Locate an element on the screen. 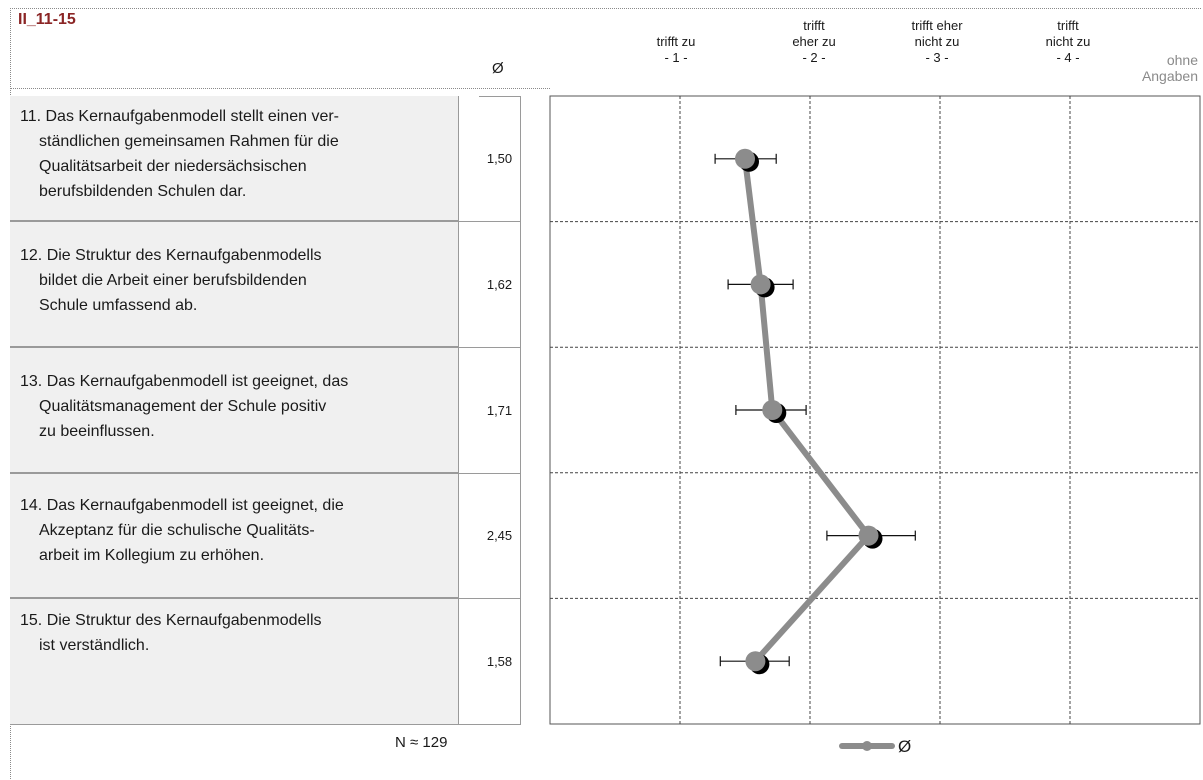 The width and height of the screenshot is (1203, 780). average-column is located at coordinates (500, 410).